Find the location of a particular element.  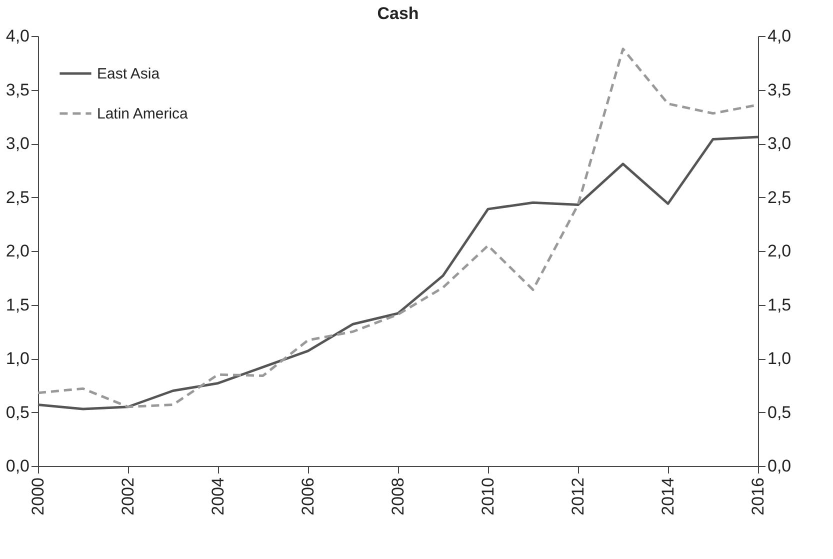

y-tick-label: 2,0 is located at coordinates (18, 251).